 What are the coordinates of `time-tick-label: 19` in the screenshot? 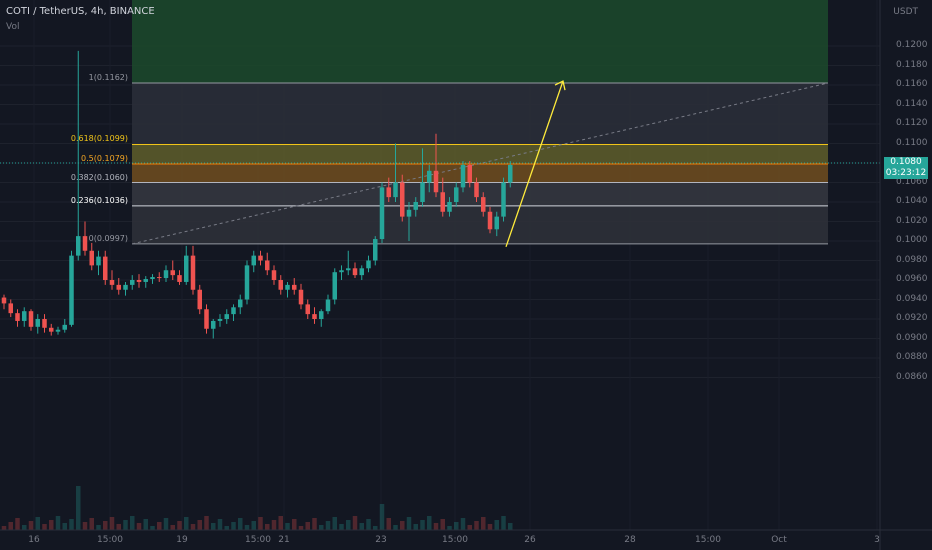 It's located at (182, 540).